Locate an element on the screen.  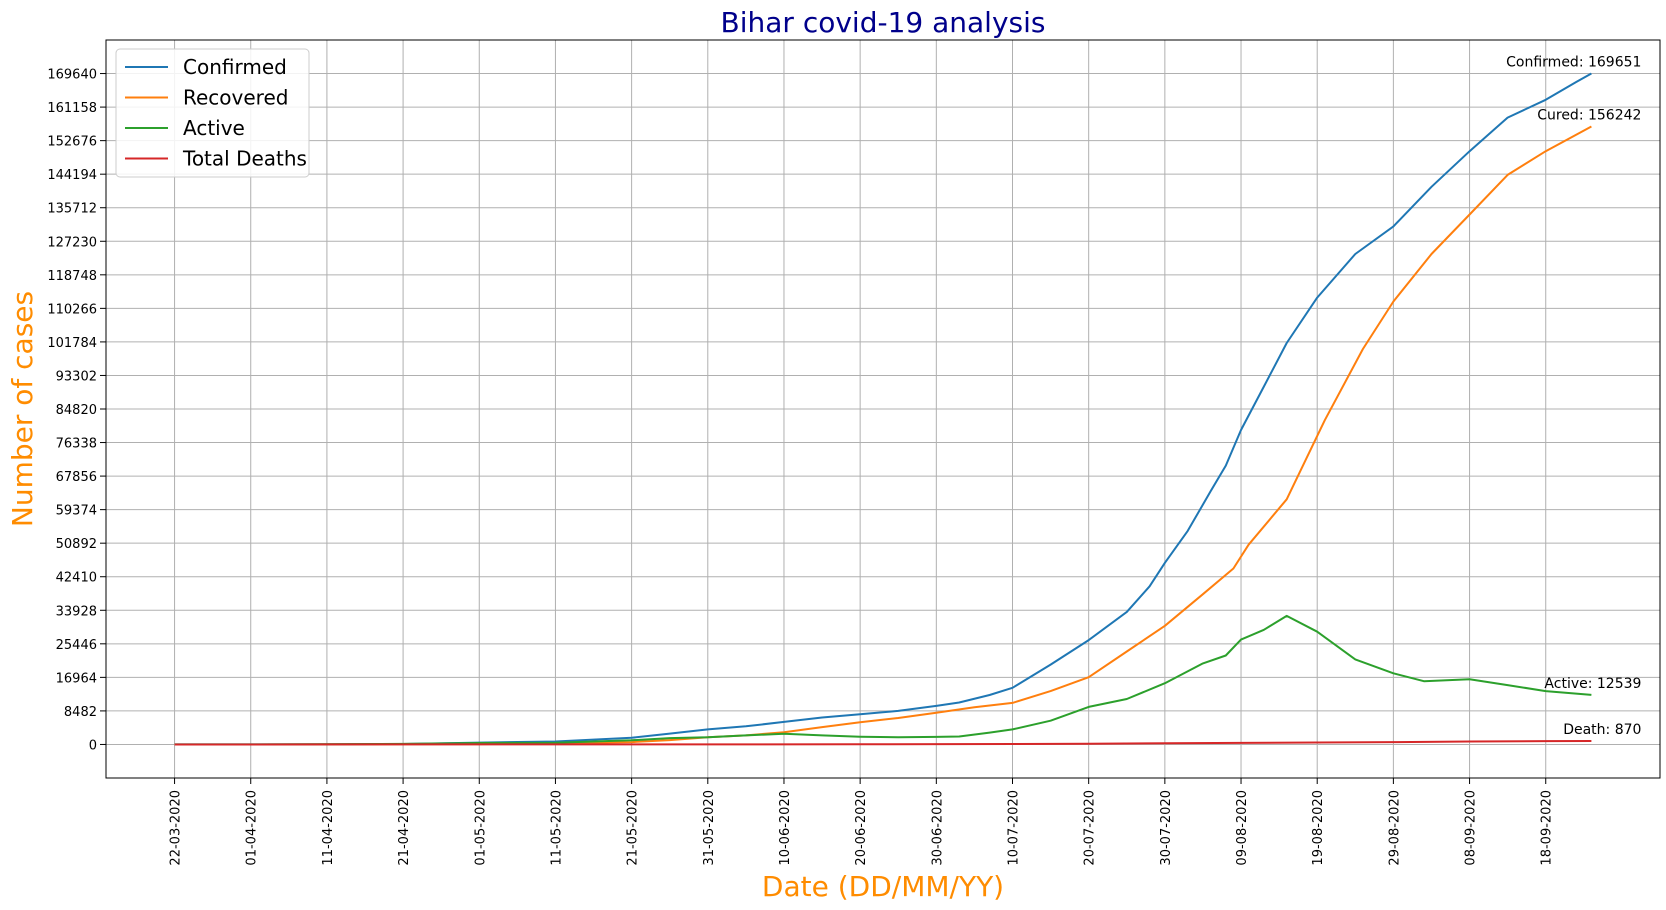
y-tick-label: 50892 is located at coordinates (76, 544).